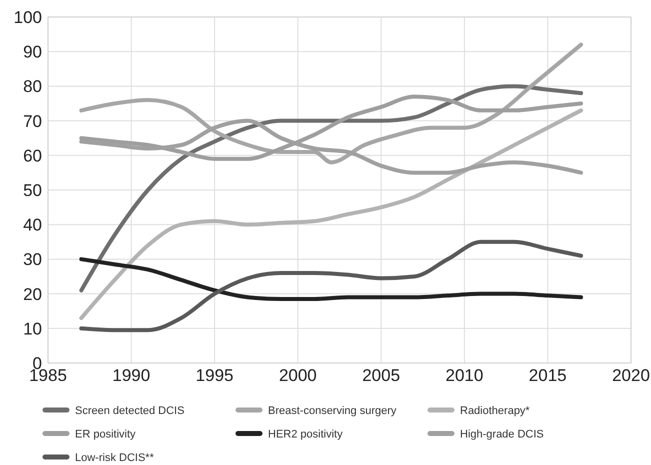 This screenshot has height=465, width=651. What do you see at coordinates (32, 190) in the screenshot?
I see `y-tick-label: 50` at bounding box center [32, 190].